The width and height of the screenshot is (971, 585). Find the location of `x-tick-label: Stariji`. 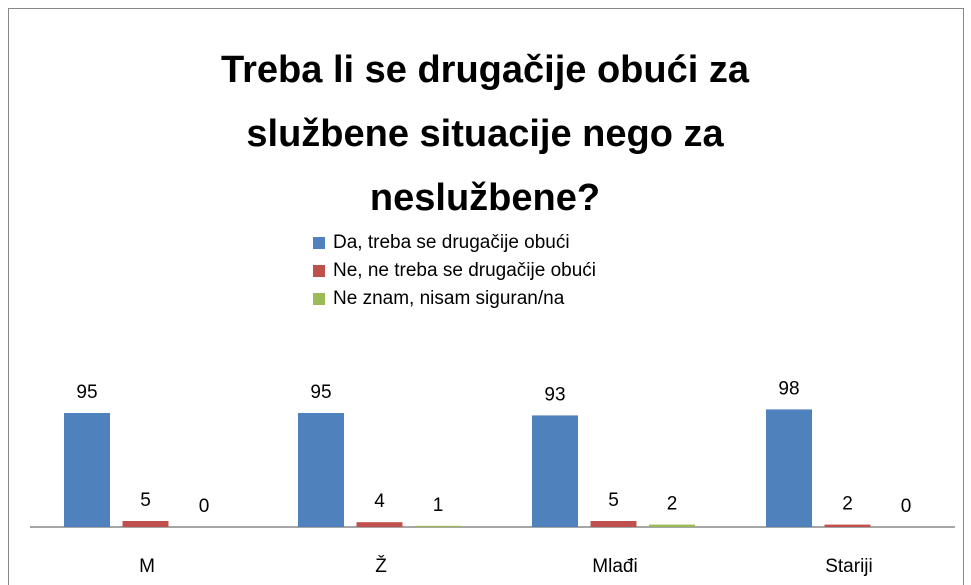

x-tick-label: Stariji is located at coordinates (849, 566).